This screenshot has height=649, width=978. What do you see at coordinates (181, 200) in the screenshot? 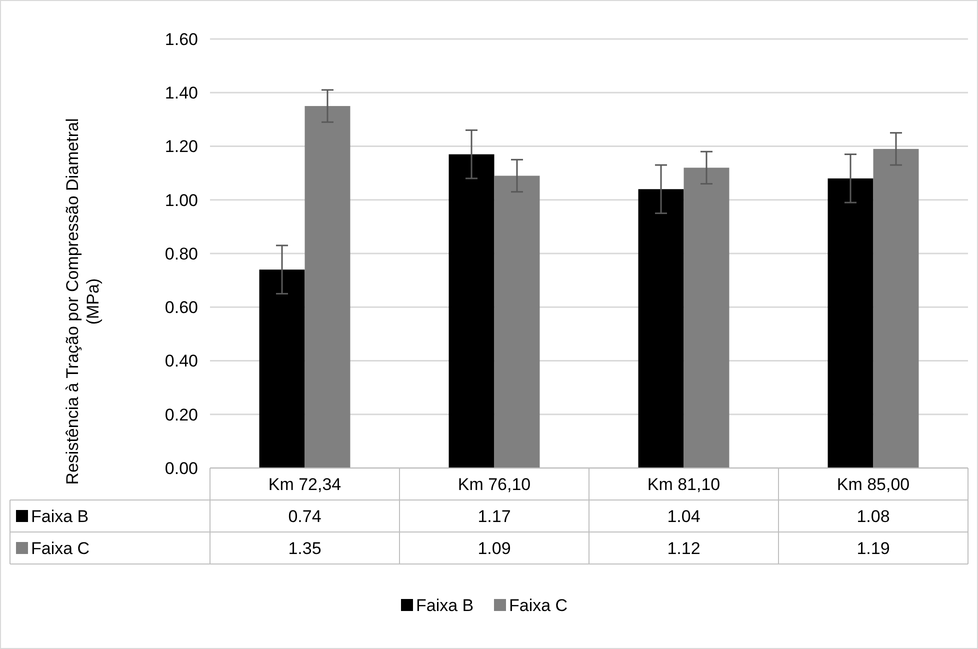
I see `y-tick-label: 1.00` at bounding box center [181, 200].